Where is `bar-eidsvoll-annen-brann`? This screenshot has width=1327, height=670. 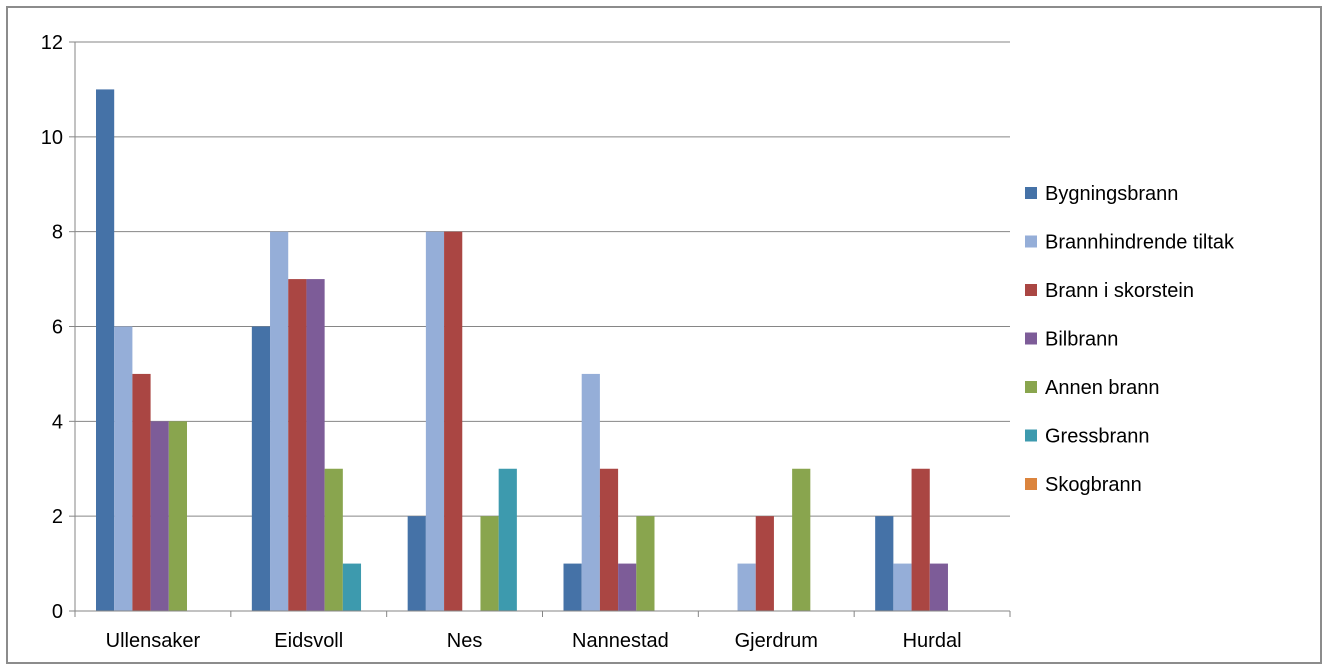
bar-eidsvoll-annen-brann is located at coordinates (333, 539).